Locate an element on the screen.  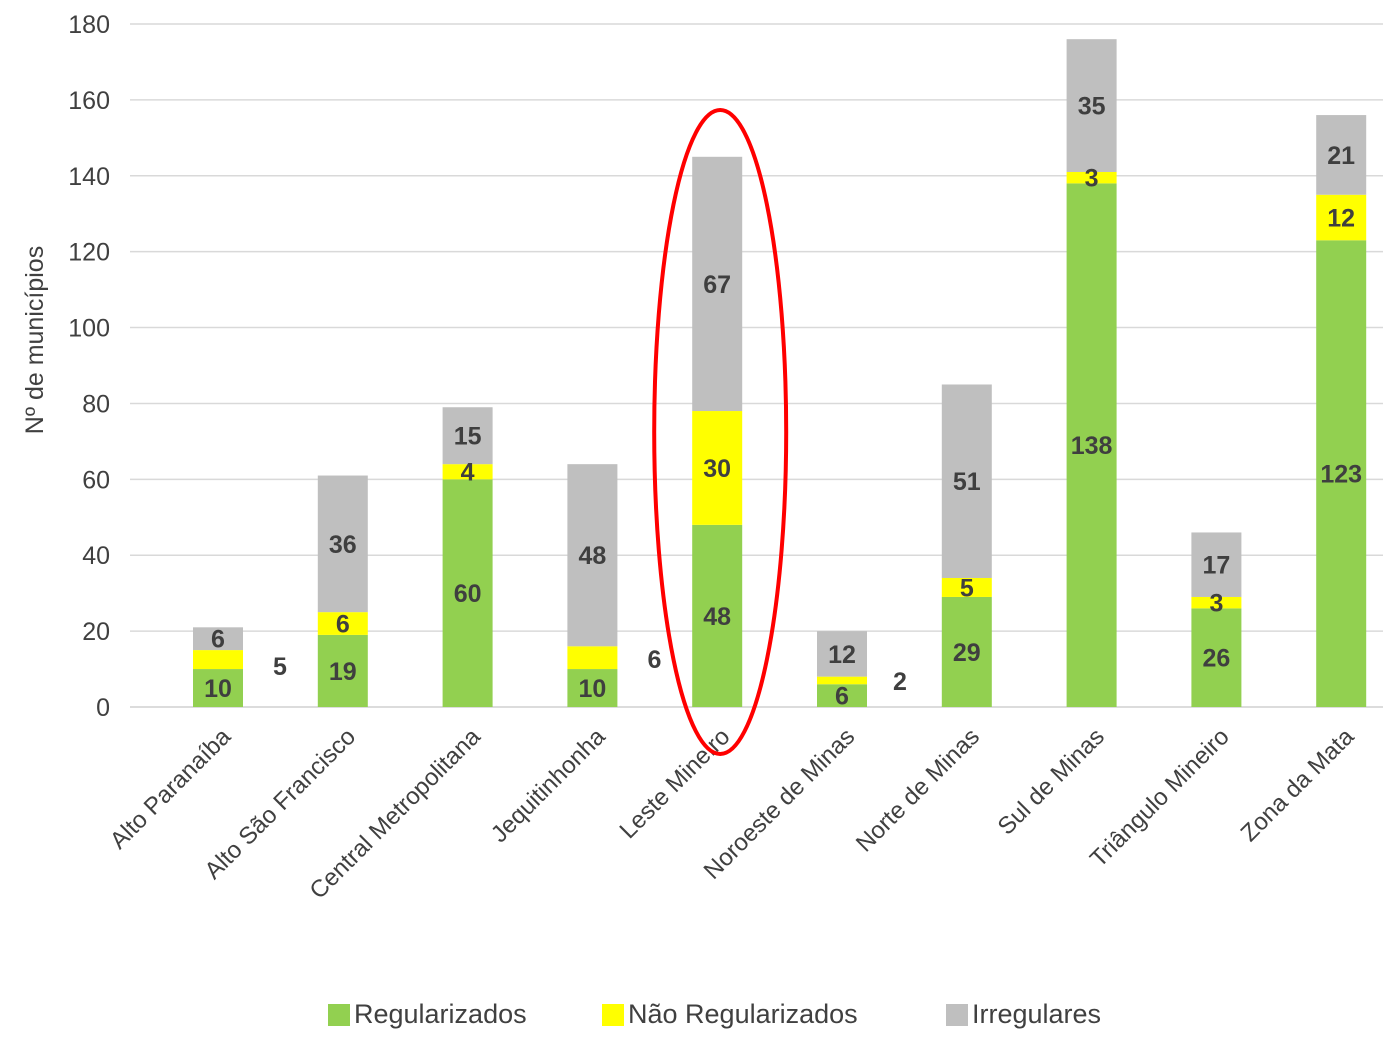
data-label-alto-sao-francisco-irregulares: 36 is located at coordinates (343, 545).